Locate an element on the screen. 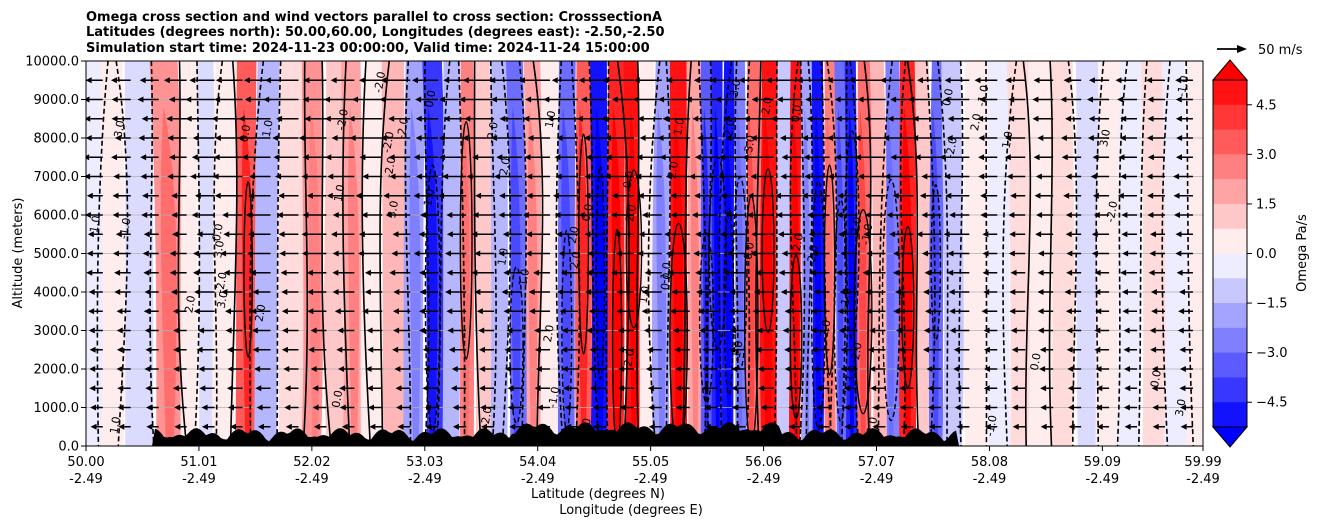  x-tick-label-lat: 52.02 is located at coordinates (311, 462).